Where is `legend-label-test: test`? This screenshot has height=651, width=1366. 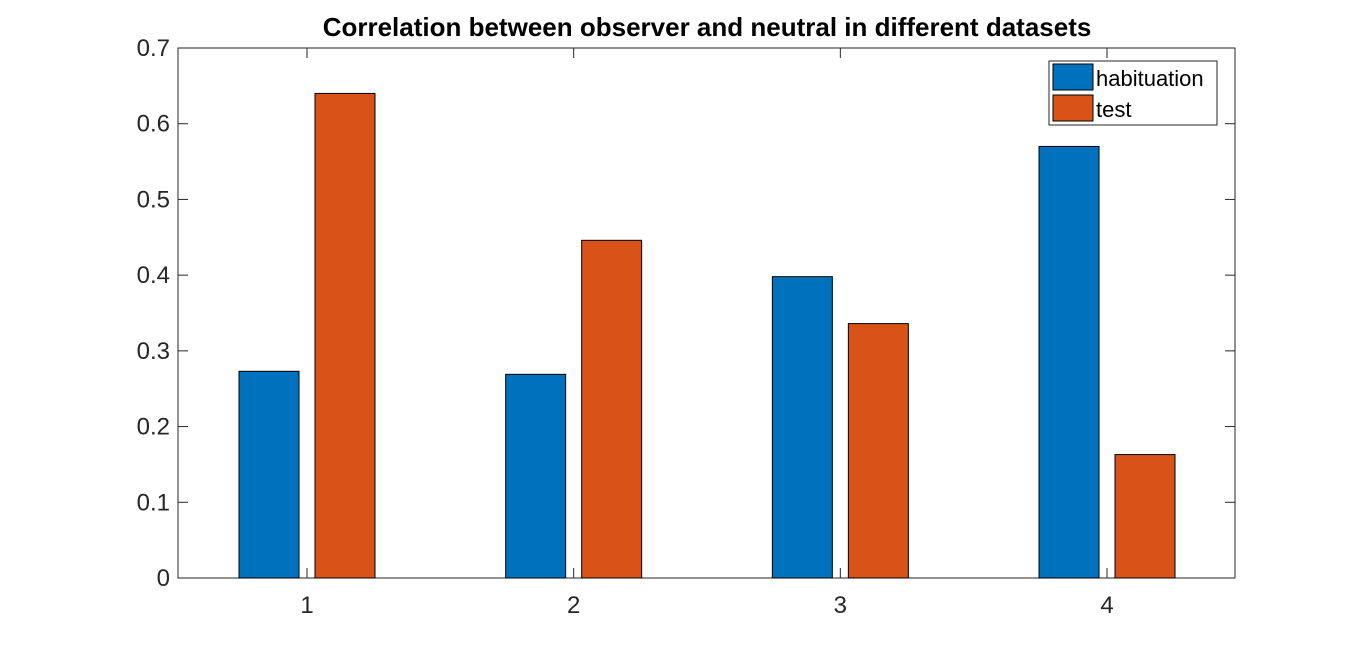
legend-label-test: test is located at coordinates (1113, 109).